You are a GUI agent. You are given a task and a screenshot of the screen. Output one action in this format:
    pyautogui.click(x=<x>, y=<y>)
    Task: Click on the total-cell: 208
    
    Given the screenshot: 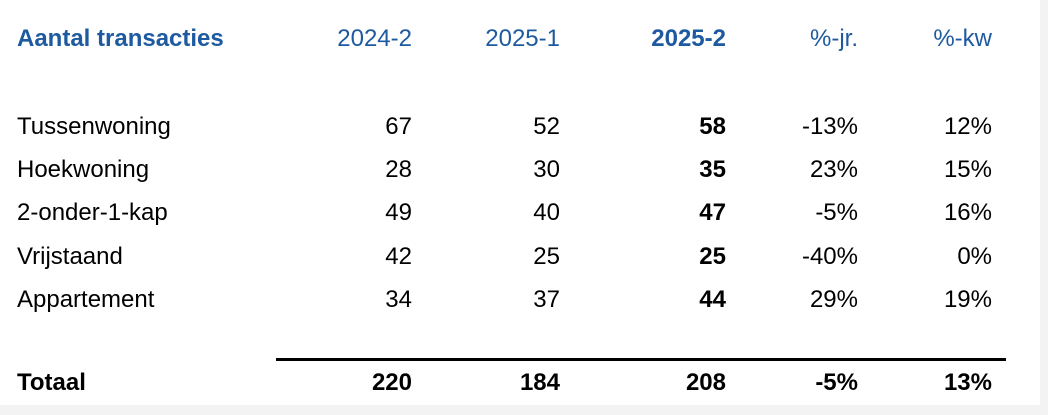 What is the action you would take?
    pyautogui.click(x=705, y=382)
    